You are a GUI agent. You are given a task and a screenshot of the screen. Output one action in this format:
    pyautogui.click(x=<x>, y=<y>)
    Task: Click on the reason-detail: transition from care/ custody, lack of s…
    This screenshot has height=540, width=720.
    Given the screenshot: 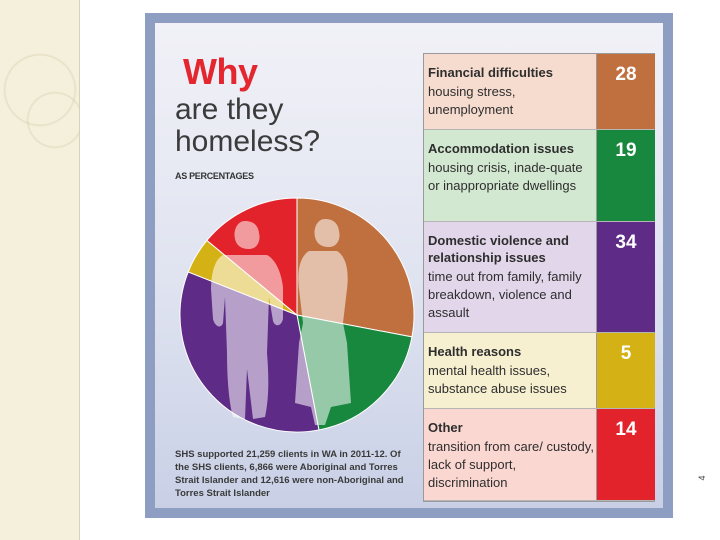 What is the action you would take?
    pyautogui.click(x=511, y=464)
    